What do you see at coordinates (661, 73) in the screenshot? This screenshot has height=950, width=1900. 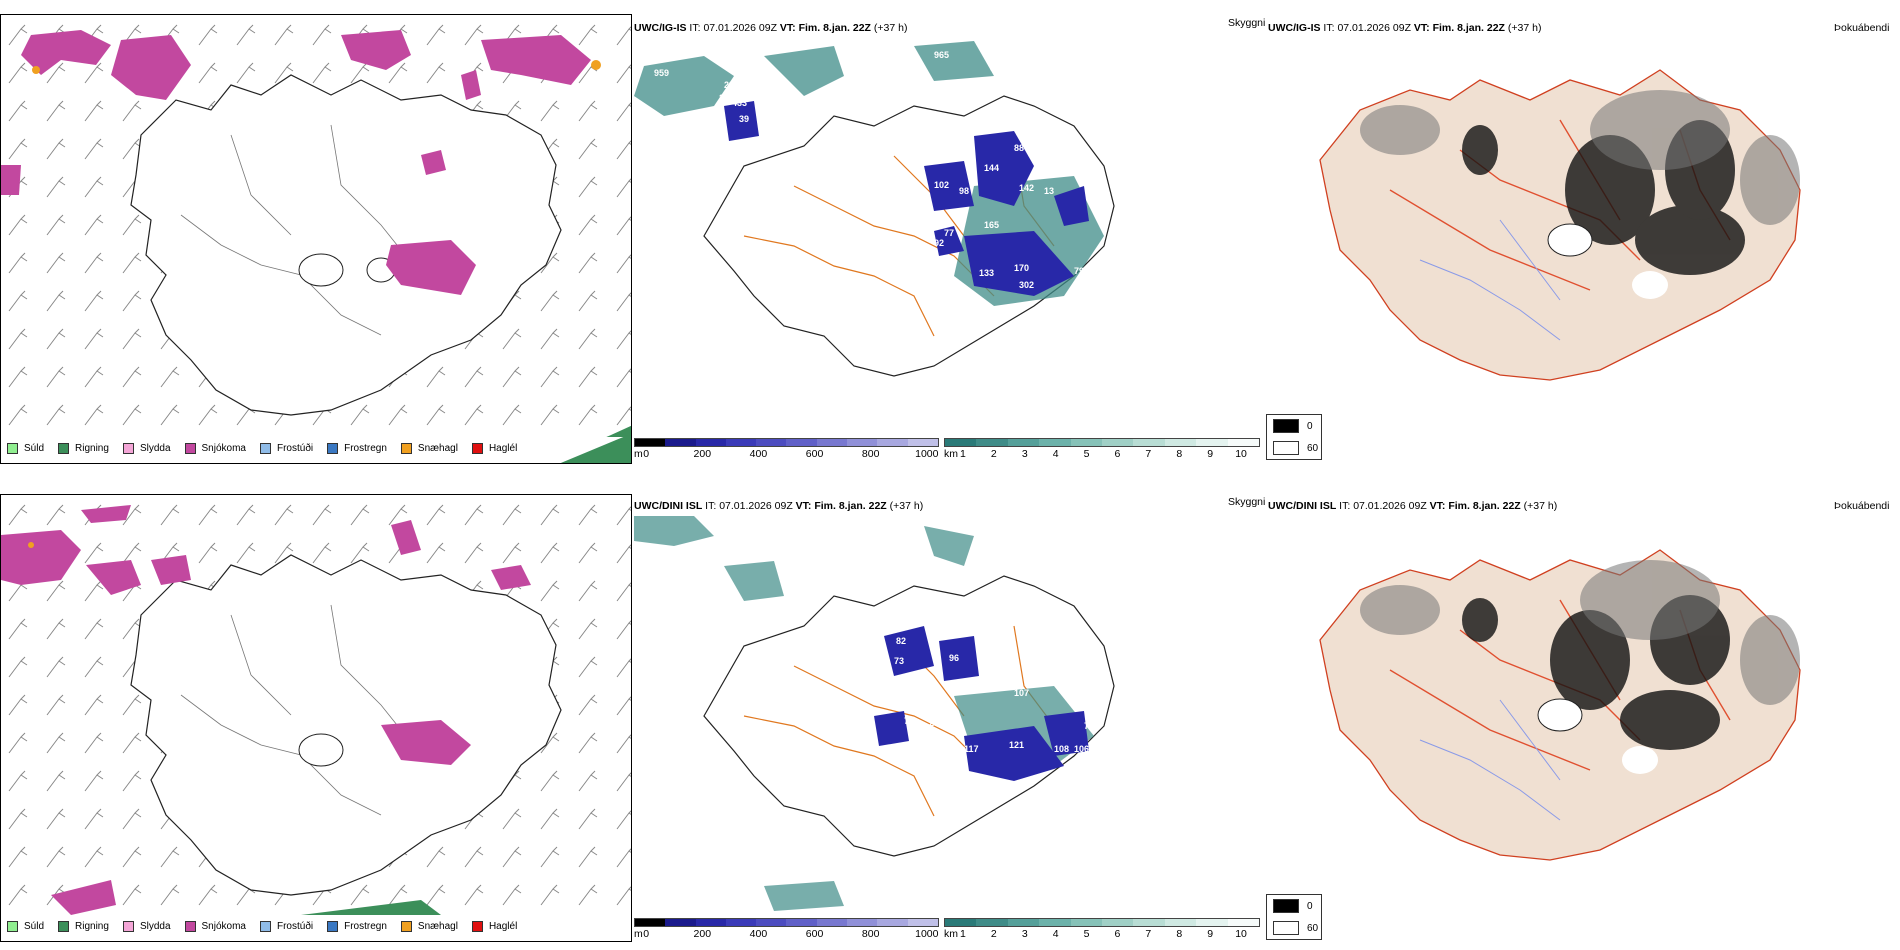 I see `cloud-base-label: 959` at bounding box center [661, 73].